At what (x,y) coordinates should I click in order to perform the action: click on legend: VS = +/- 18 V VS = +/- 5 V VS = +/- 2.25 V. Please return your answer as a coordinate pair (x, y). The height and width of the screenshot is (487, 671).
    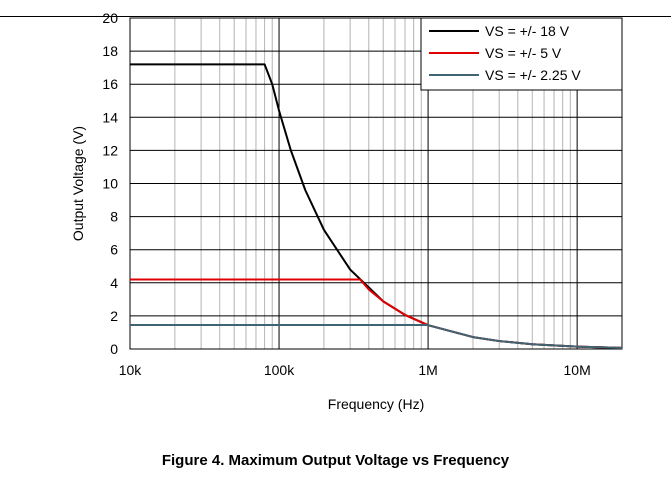
    Looking at the image, I should click on (521, 54).